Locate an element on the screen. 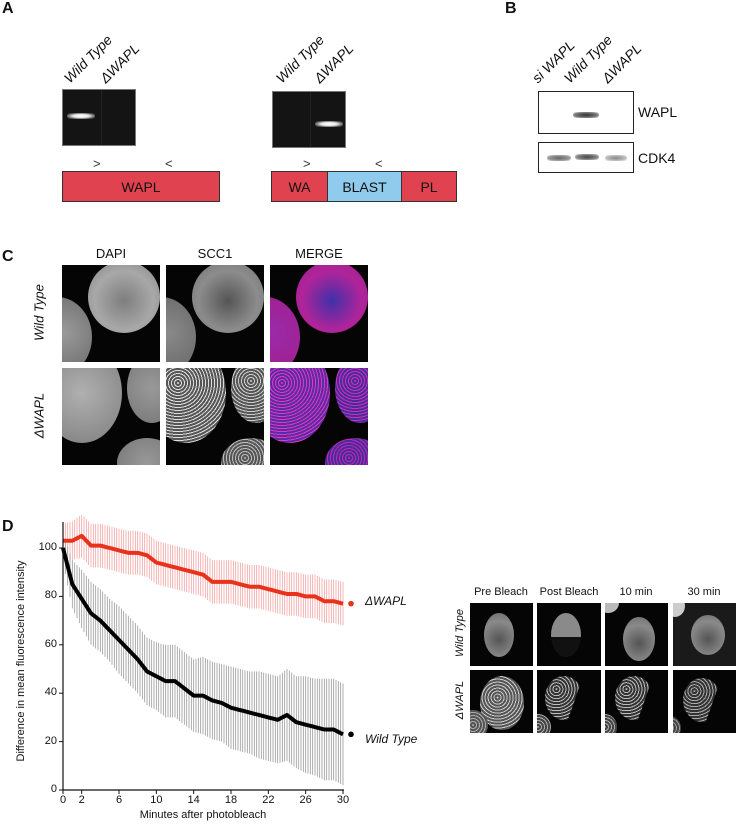 The width and height of the screenshot is (736, 825). col-header-scc1: SCC1 is located at coordinates (215, 253).